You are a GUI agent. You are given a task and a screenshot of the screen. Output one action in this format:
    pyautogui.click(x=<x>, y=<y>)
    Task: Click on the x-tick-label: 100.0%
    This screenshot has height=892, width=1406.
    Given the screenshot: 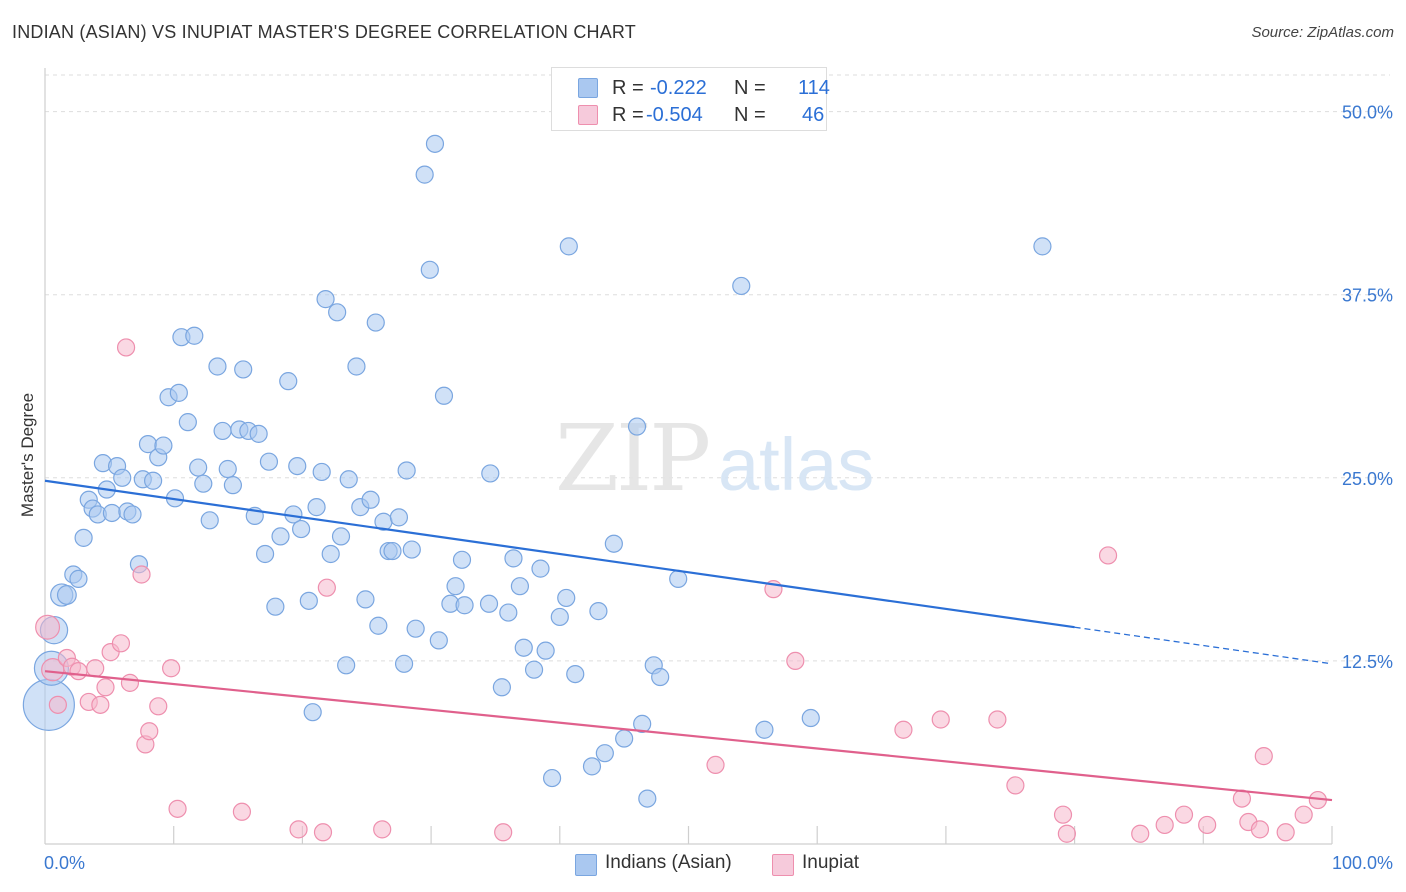 What is the action you would take?
    pyautogui.click(x=1362, y=863)
    